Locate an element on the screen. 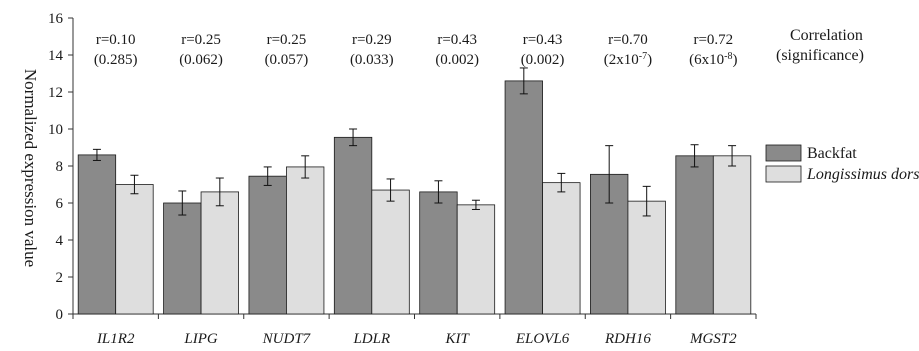 This screenshot has height=351, width=919. category-label: IL1R2 is located at coordinates (115, 339).